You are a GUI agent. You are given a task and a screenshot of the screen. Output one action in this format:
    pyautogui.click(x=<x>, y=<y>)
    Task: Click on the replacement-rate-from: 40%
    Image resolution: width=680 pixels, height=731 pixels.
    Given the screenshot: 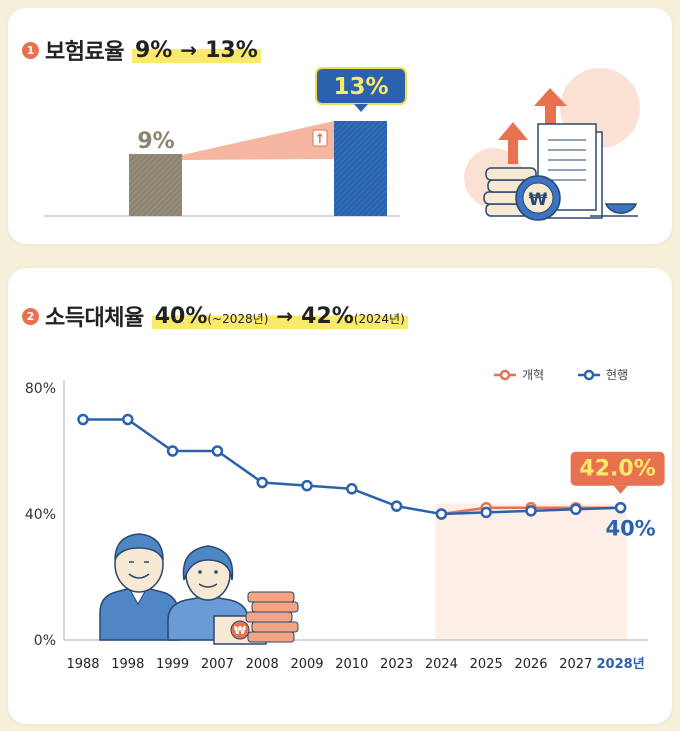 What is the action you would take?
    pyautogui.click(x=181, y=316)
    